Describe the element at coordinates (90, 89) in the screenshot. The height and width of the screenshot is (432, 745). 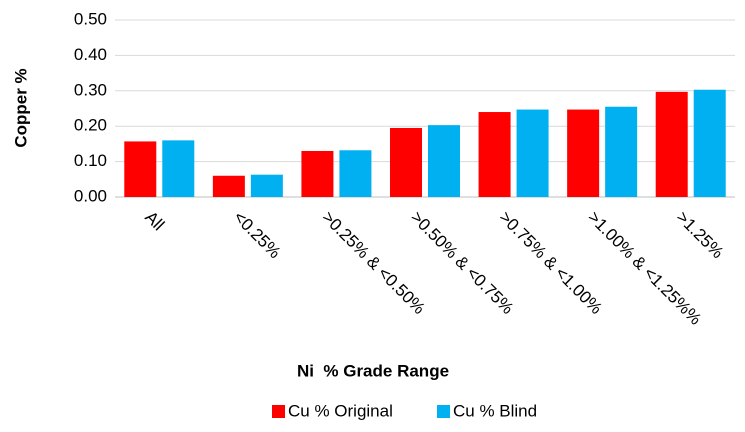
I see `y-tick-label: 0.30` at that location.